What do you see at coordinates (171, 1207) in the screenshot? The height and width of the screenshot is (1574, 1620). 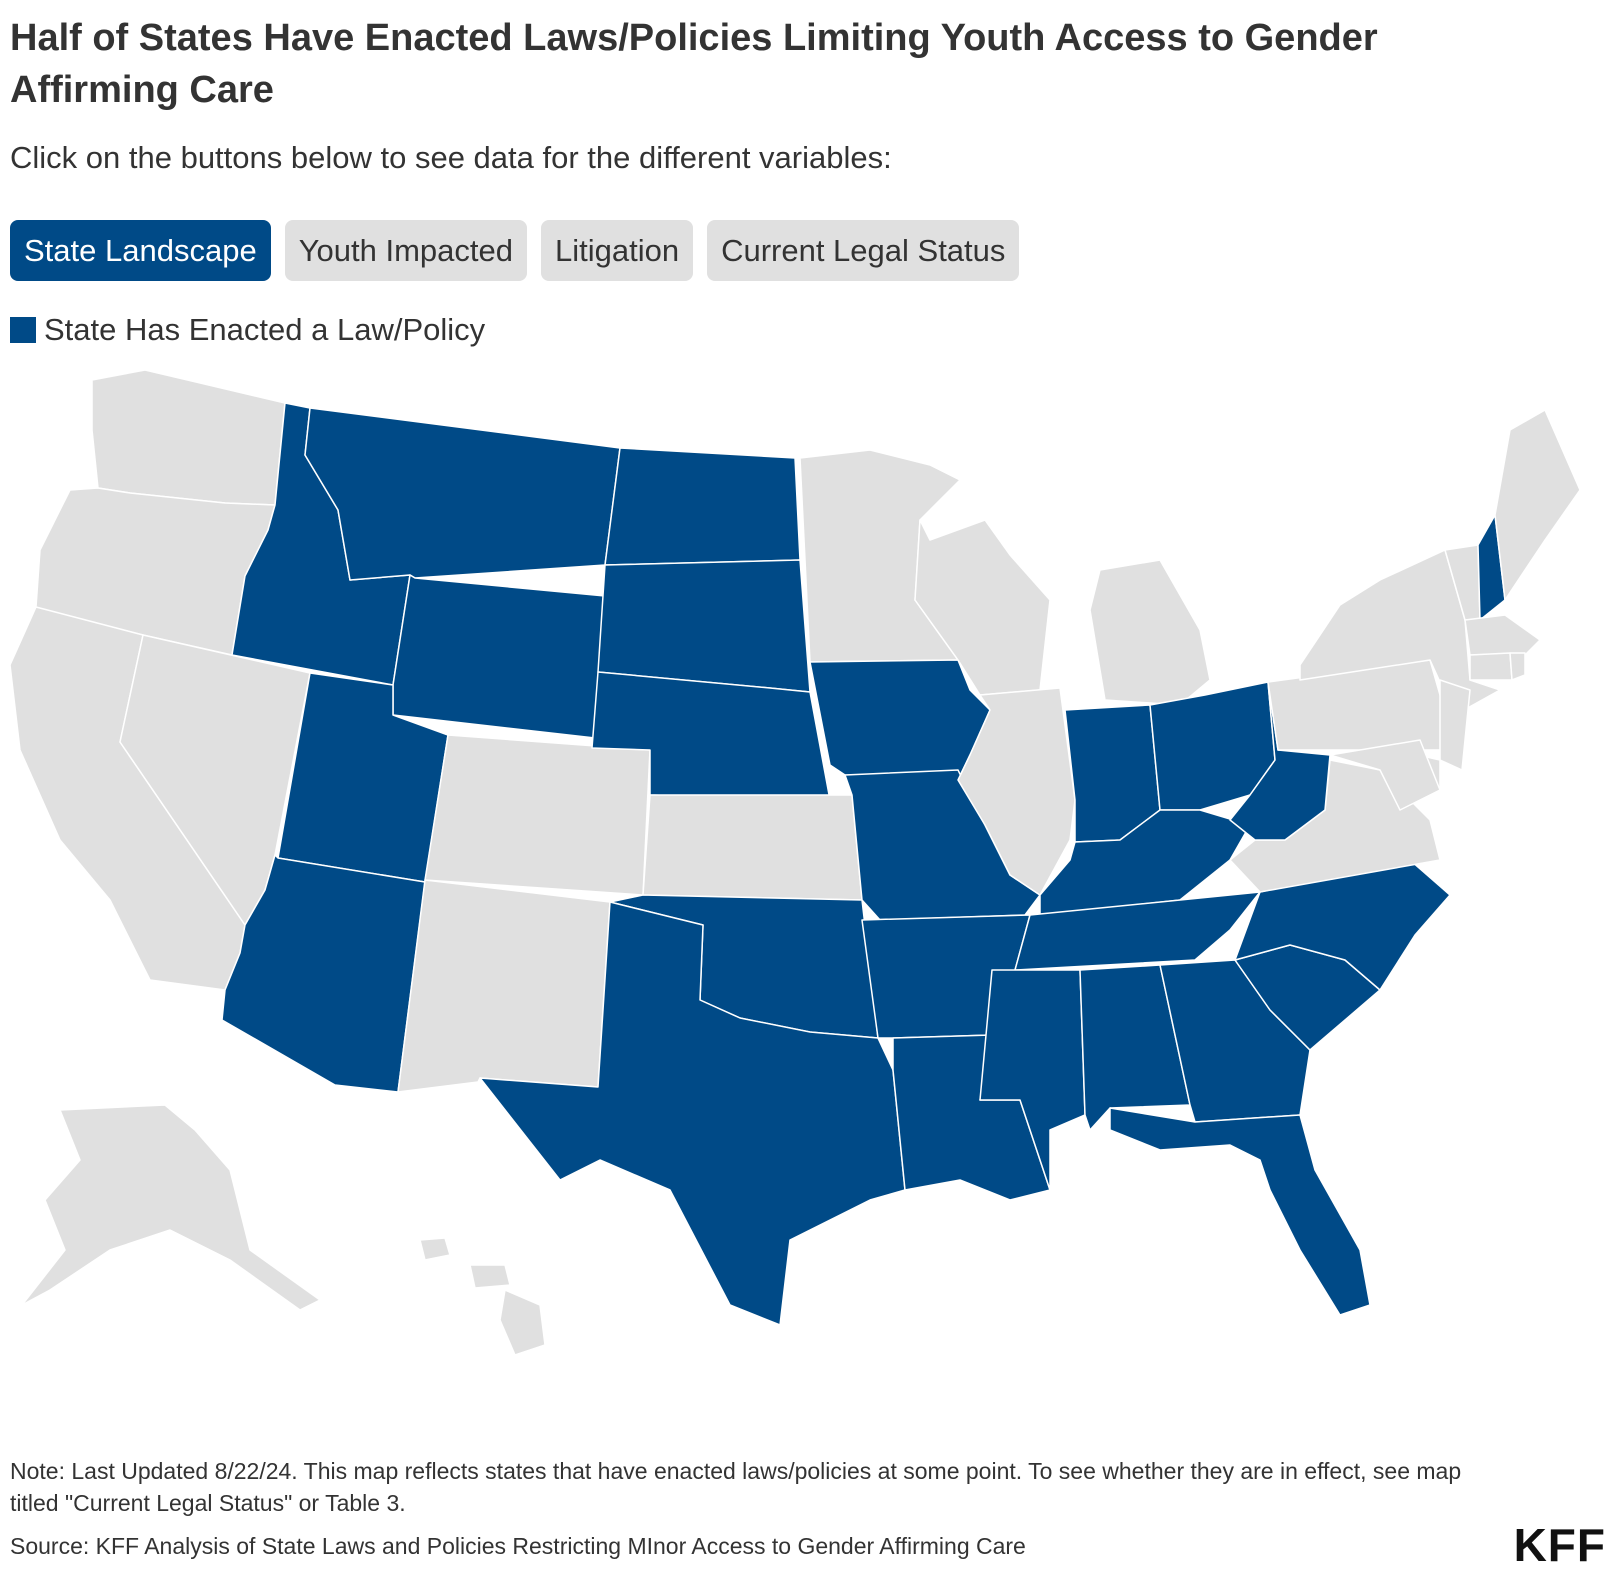 I see `state-ak` at bounding box center [171, 1207].